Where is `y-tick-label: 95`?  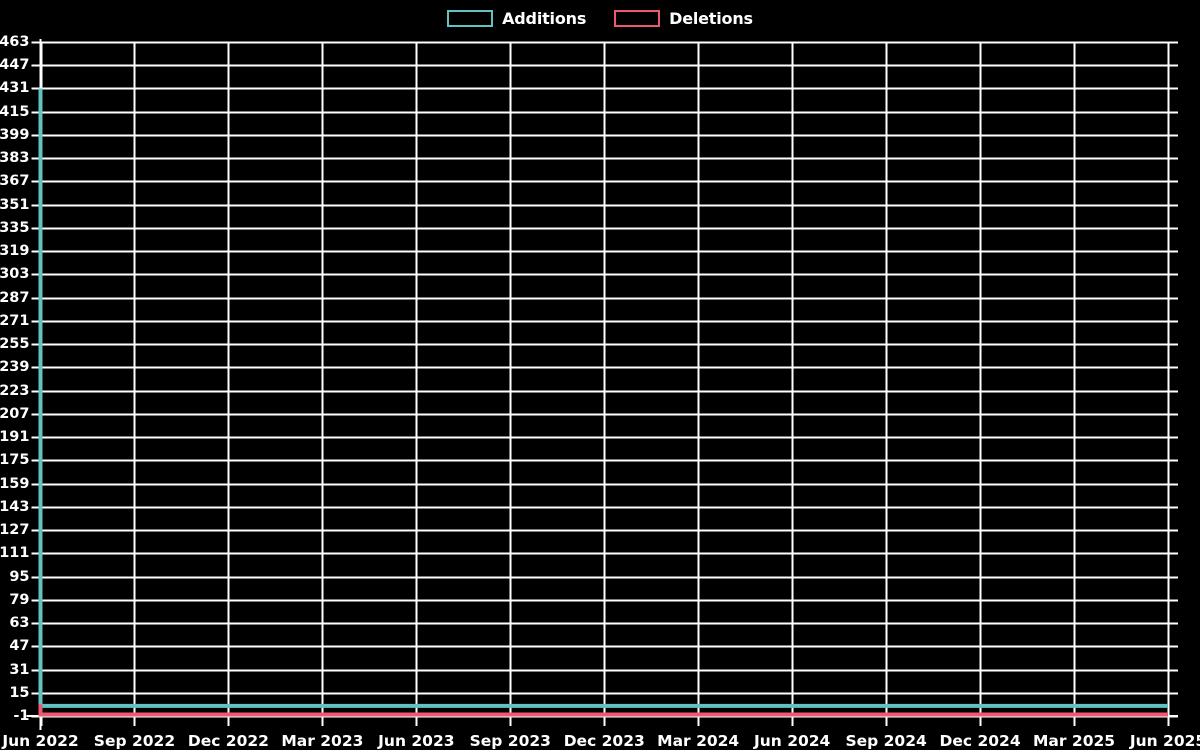
y-tick-label: 95 is located at coordinates (19, 576).